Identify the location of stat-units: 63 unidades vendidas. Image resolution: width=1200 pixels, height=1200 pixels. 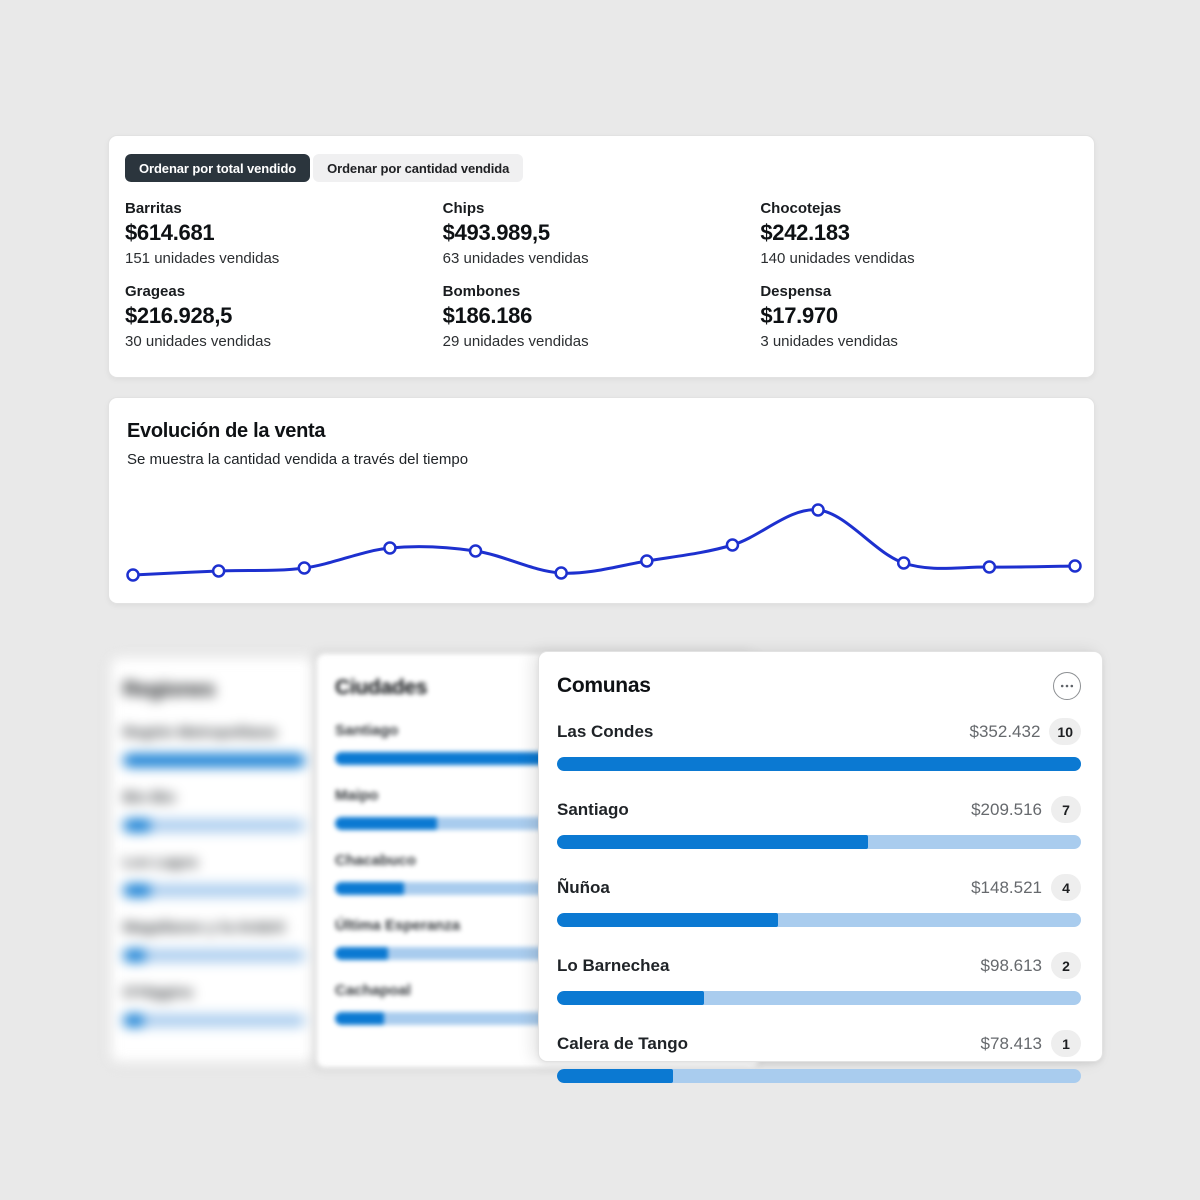
(515, 258).